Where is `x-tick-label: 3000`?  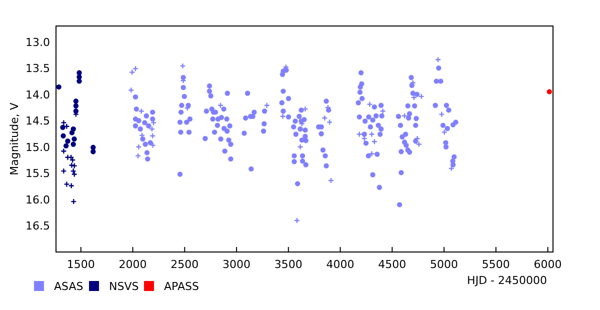 x-tick-label: 3000 is located at coordinates (236, 264).